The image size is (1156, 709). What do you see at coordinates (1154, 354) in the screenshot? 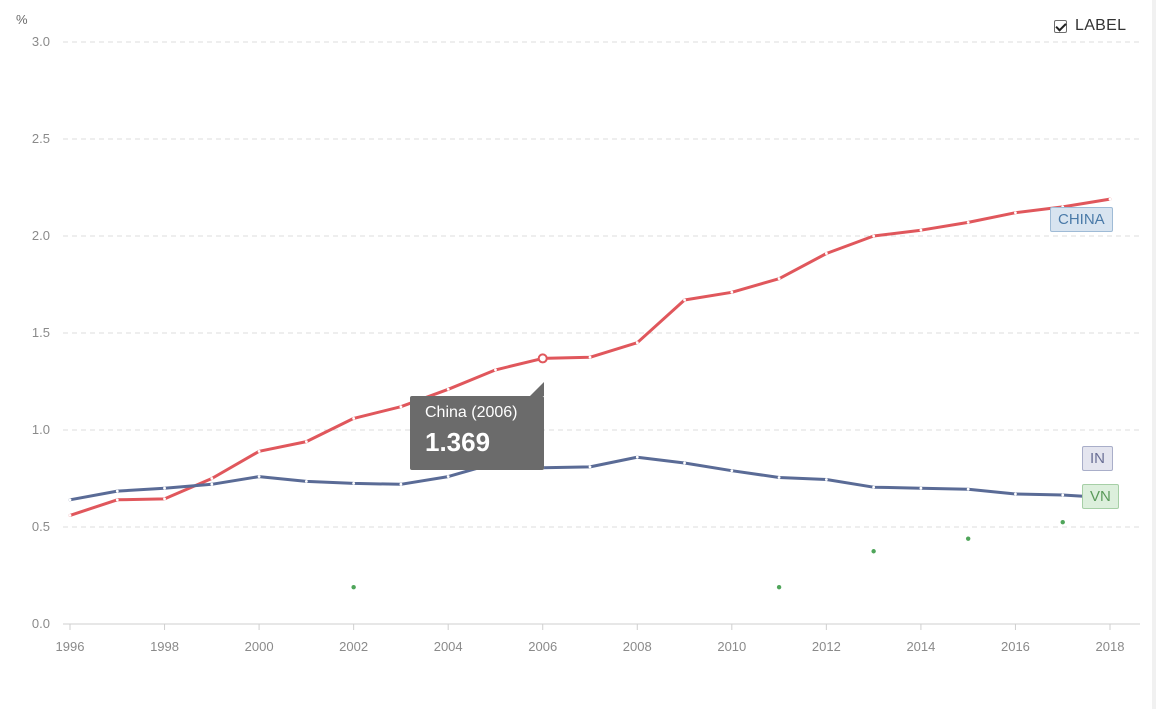
I see `right-edge-scroll-border` at bounding box center [1154, 354].